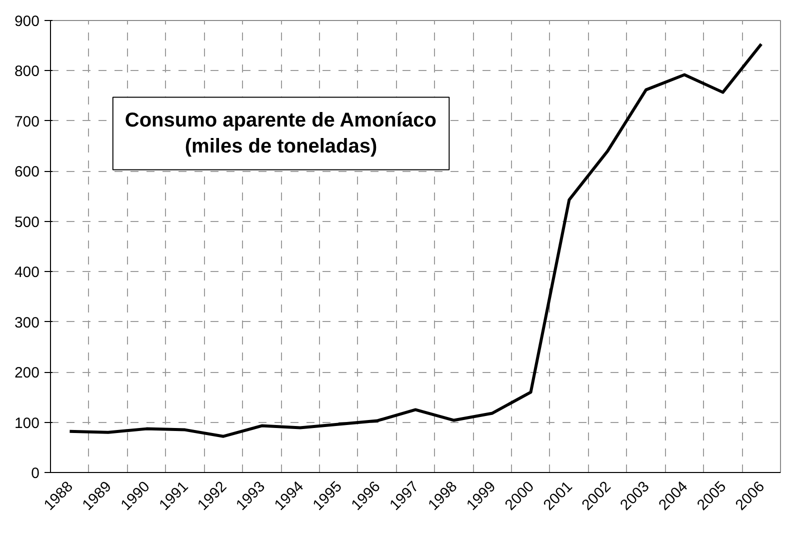  Describe the element at coordinates (27, 373) in the screenshot. I see `y-tick-label: 200` at that location.